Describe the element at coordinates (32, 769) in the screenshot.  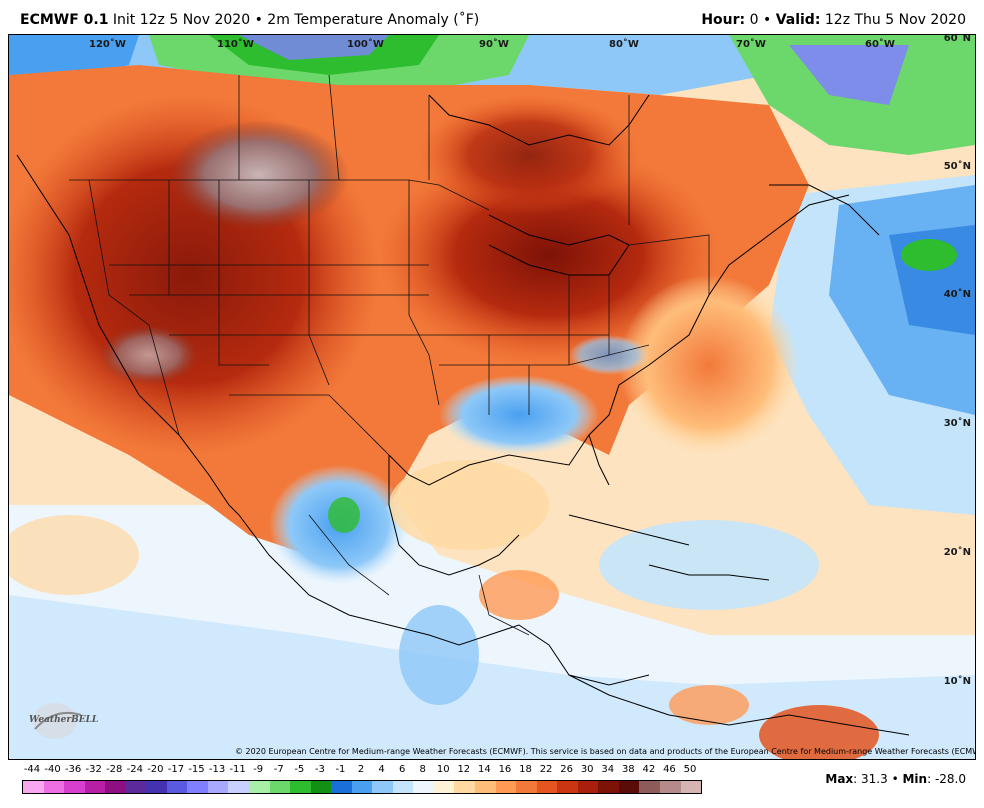
I see `legend-label: -44` at that location.